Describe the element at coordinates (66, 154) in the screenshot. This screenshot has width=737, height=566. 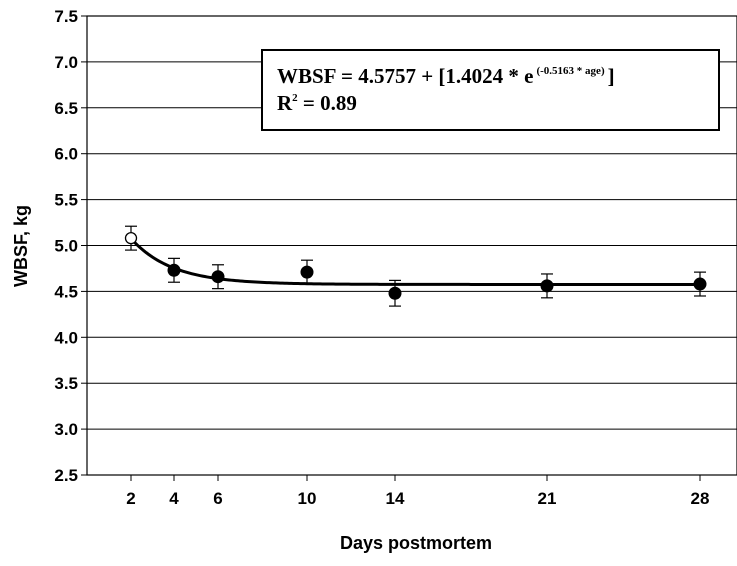
I see `y-tick-label: 6.0` at that location.